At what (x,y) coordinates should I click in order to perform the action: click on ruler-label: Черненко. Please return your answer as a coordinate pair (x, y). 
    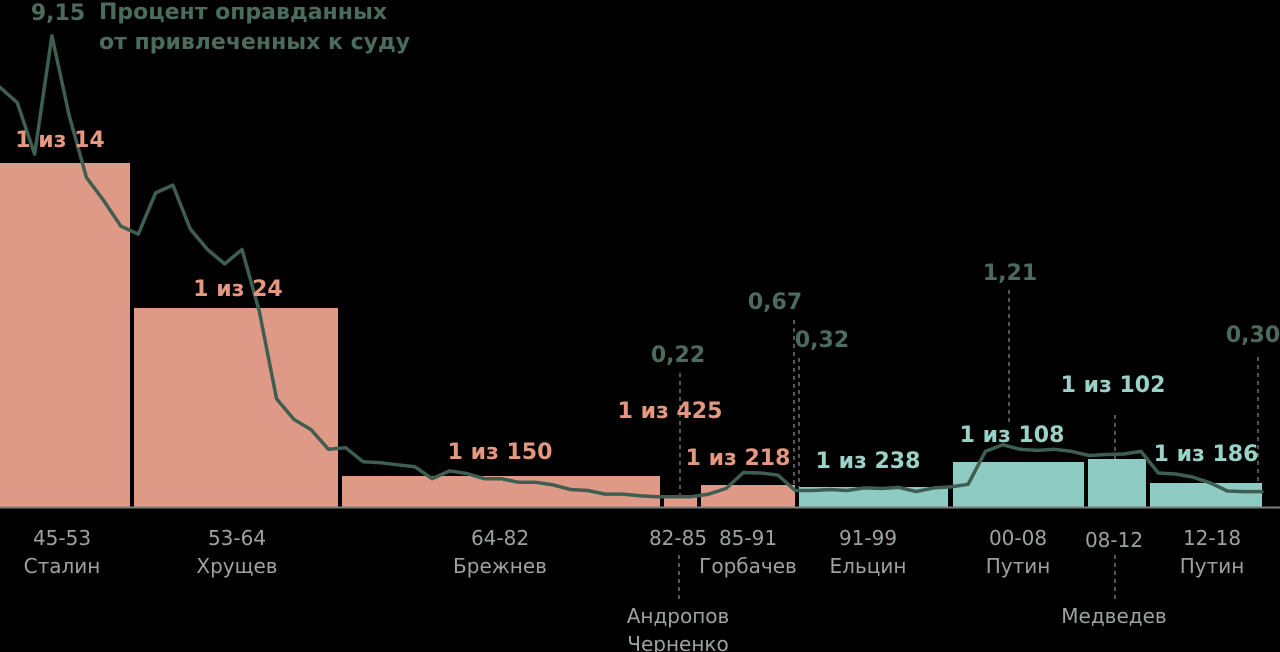
    Looking at the image, I should click on (677, 642).